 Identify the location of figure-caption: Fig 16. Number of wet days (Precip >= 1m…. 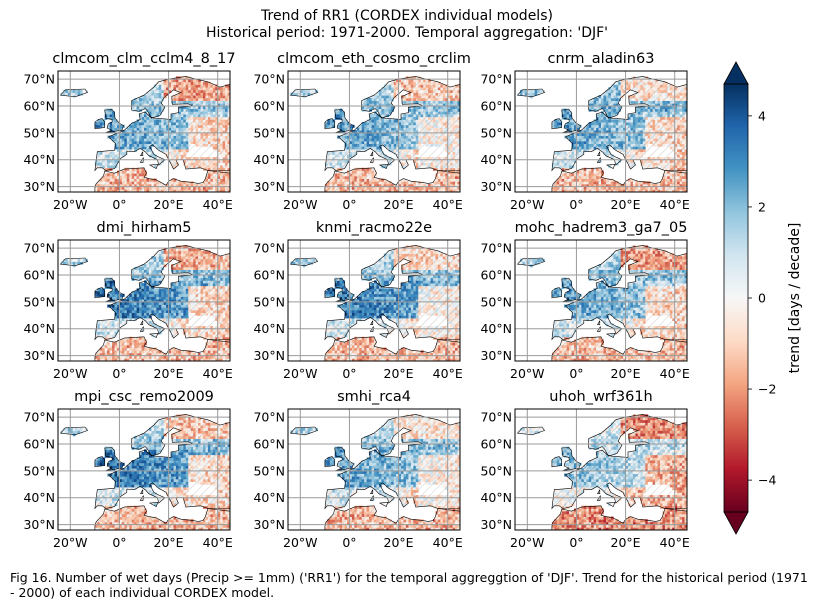
(410, 585).